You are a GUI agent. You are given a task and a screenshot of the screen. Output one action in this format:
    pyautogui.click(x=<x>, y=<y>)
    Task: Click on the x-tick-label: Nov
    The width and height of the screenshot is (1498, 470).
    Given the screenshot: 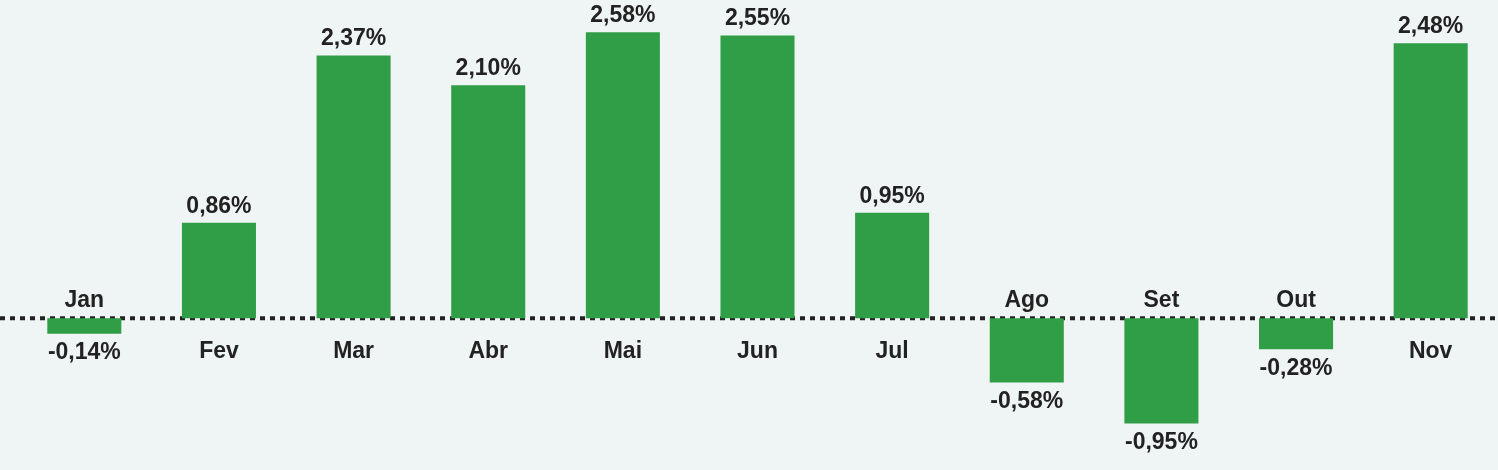 What is the action you would take?
    pyautogui.click(x=1430, y=349)
    